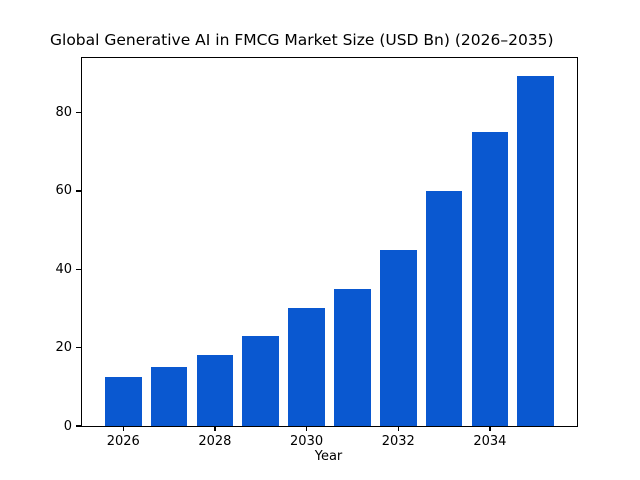 The height and width of the screenshot is (480, 640). I want to click on x-tick-mark-2034, so click(490, 428).